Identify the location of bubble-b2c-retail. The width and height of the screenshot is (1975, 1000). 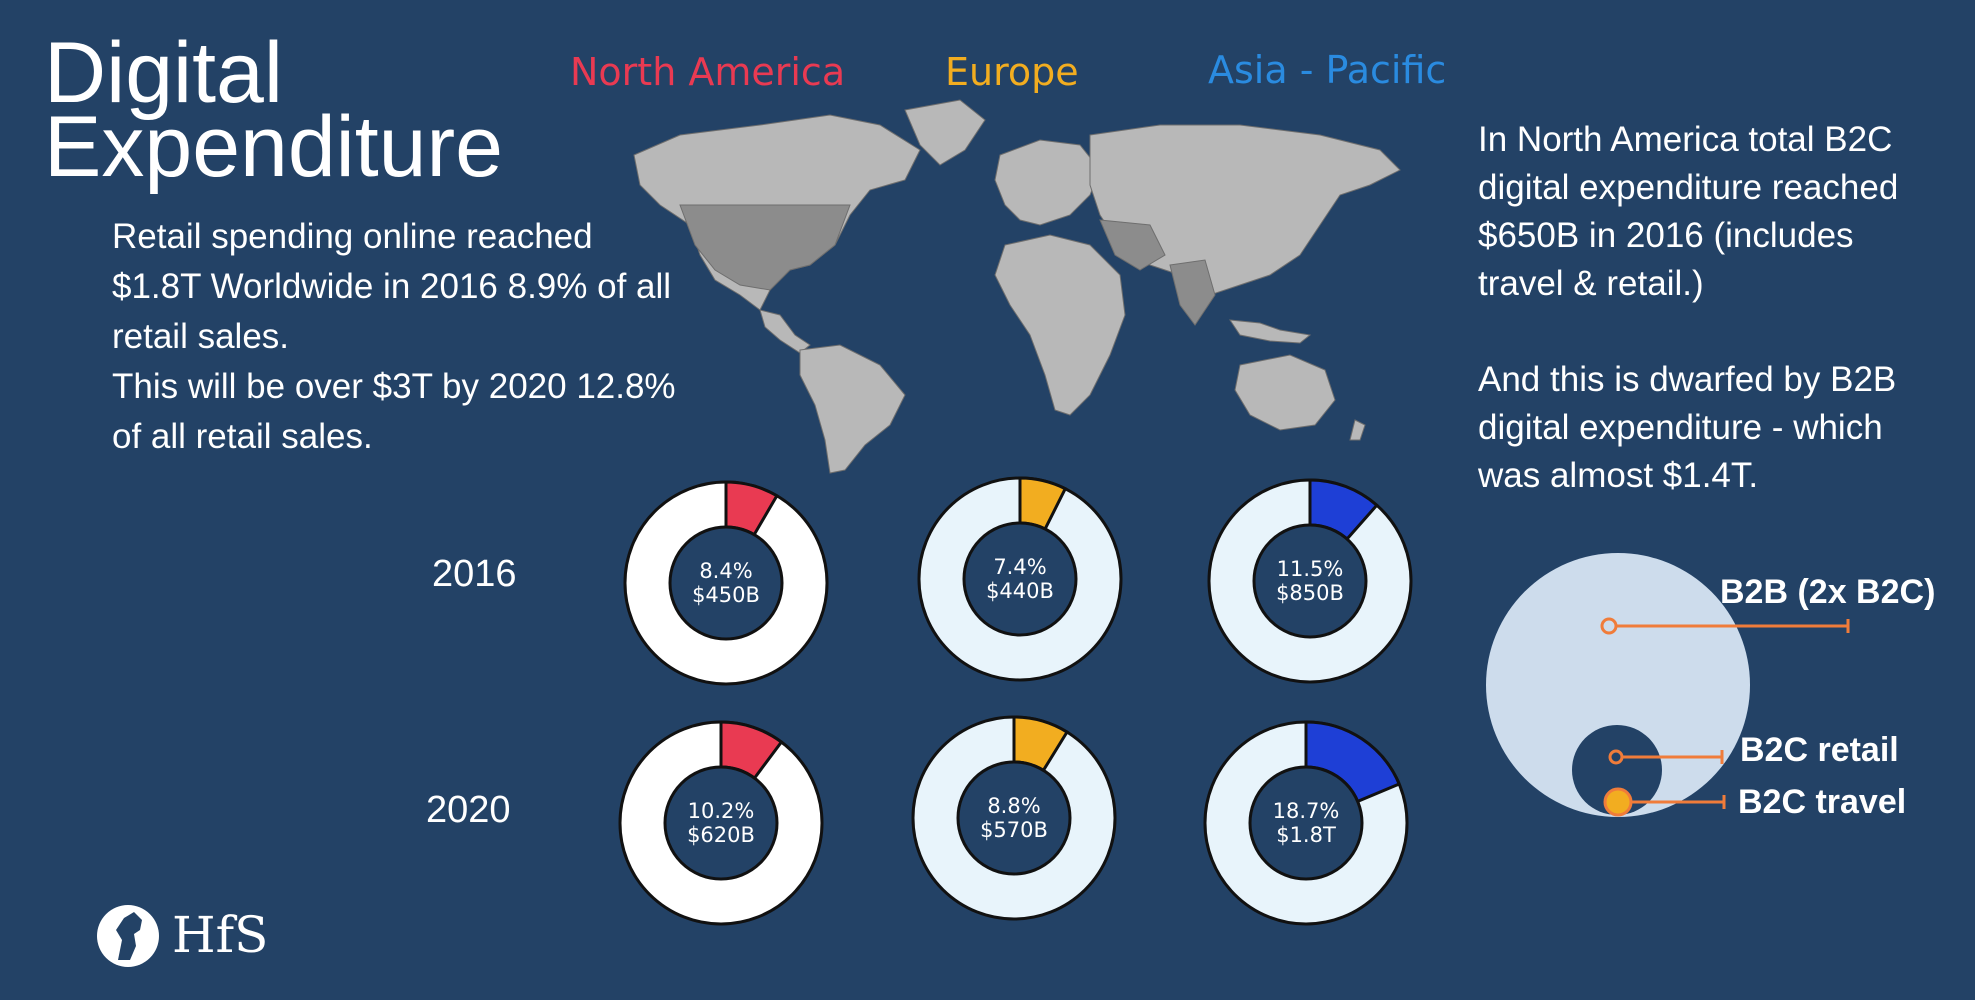
(1617, 770).